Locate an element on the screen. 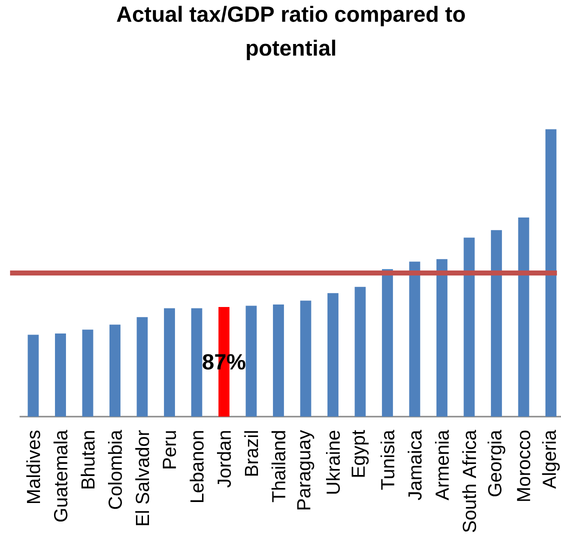 This screenshot has height=539, width=561. x-tick-label: Maldives is located at coordinates (33, 467).